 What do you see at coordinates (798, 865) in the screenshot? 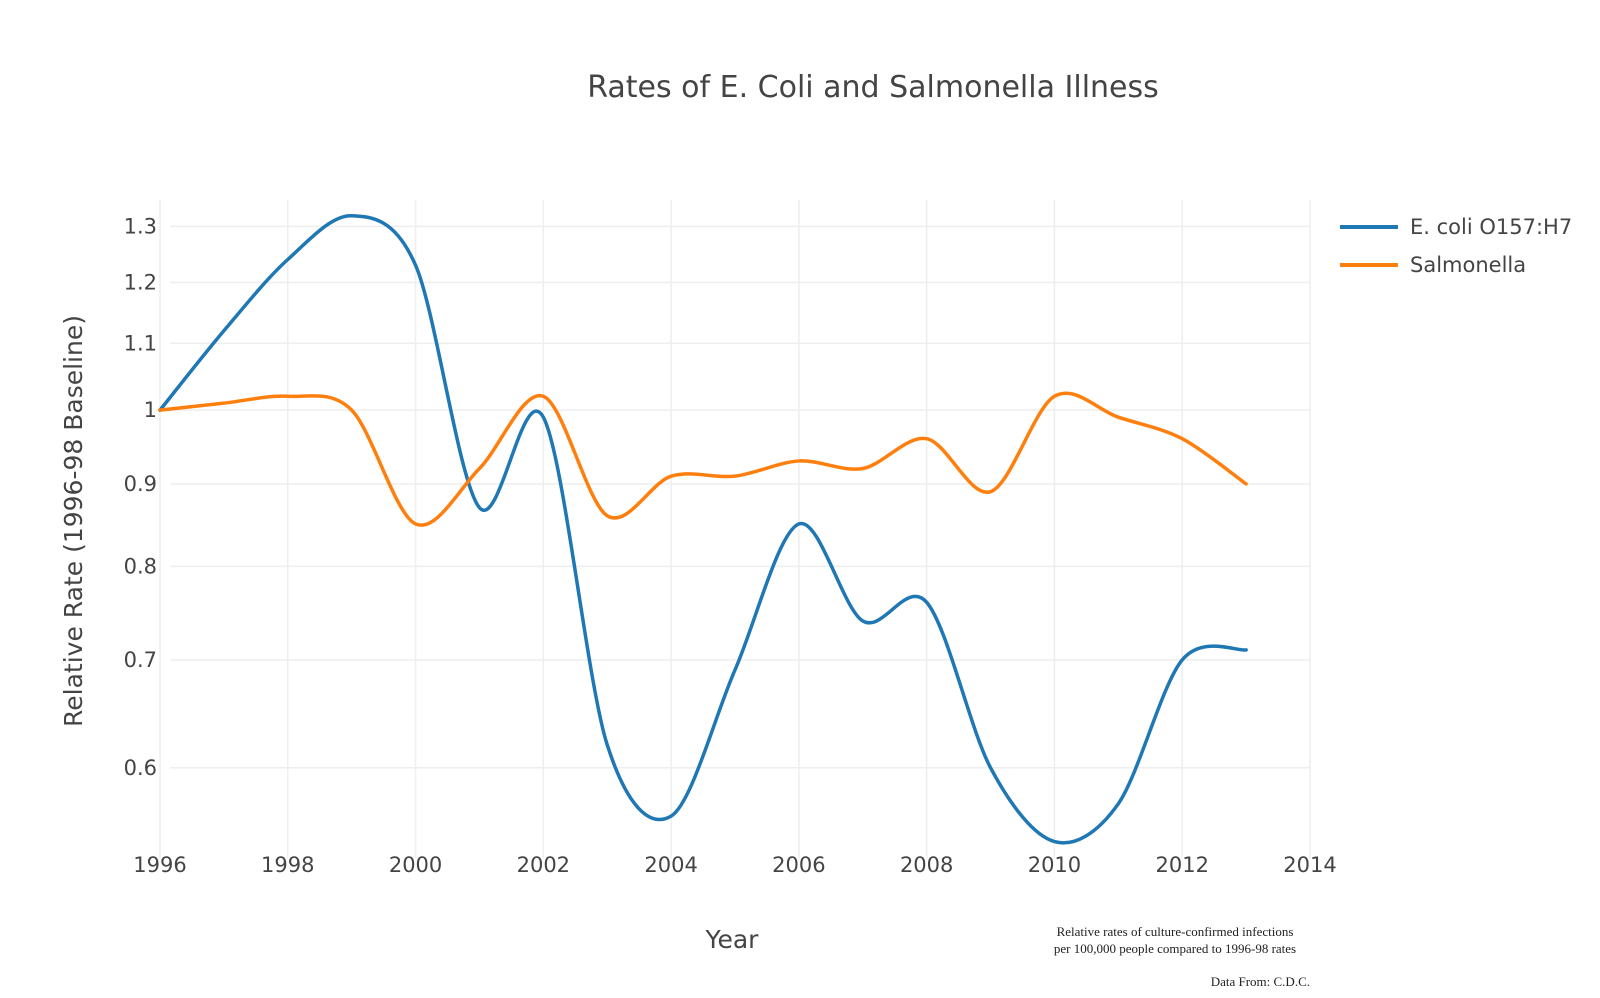
I see `x-tick-label: 2006` at bounding box center [798, 865].